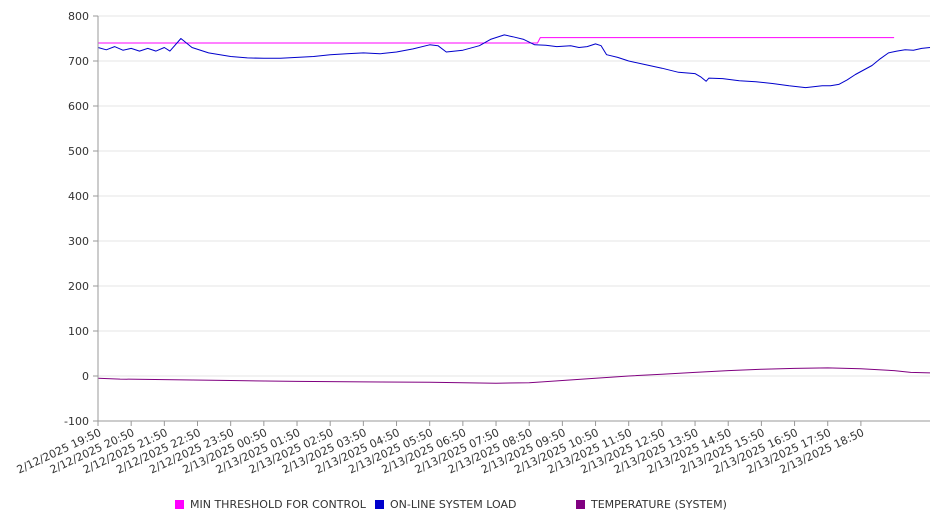  What do you see at coordinates (78, 196) in the screenshot?
I see `y-tick-label: 400` at bounding box center [78, 196].